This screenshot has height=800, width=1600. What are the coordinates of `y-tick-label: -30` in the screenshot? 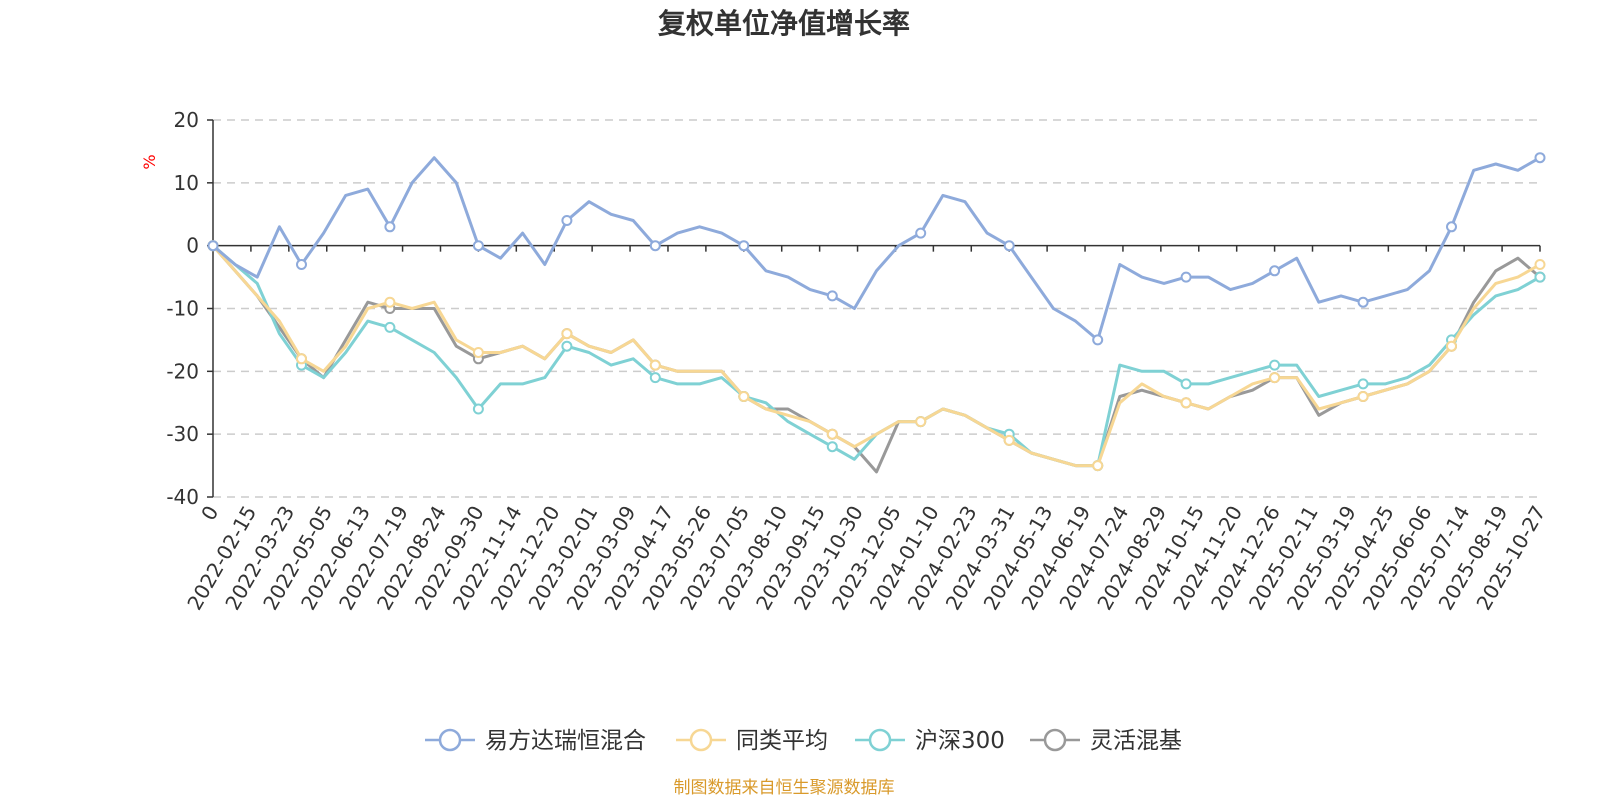 It's located at (182, 434).